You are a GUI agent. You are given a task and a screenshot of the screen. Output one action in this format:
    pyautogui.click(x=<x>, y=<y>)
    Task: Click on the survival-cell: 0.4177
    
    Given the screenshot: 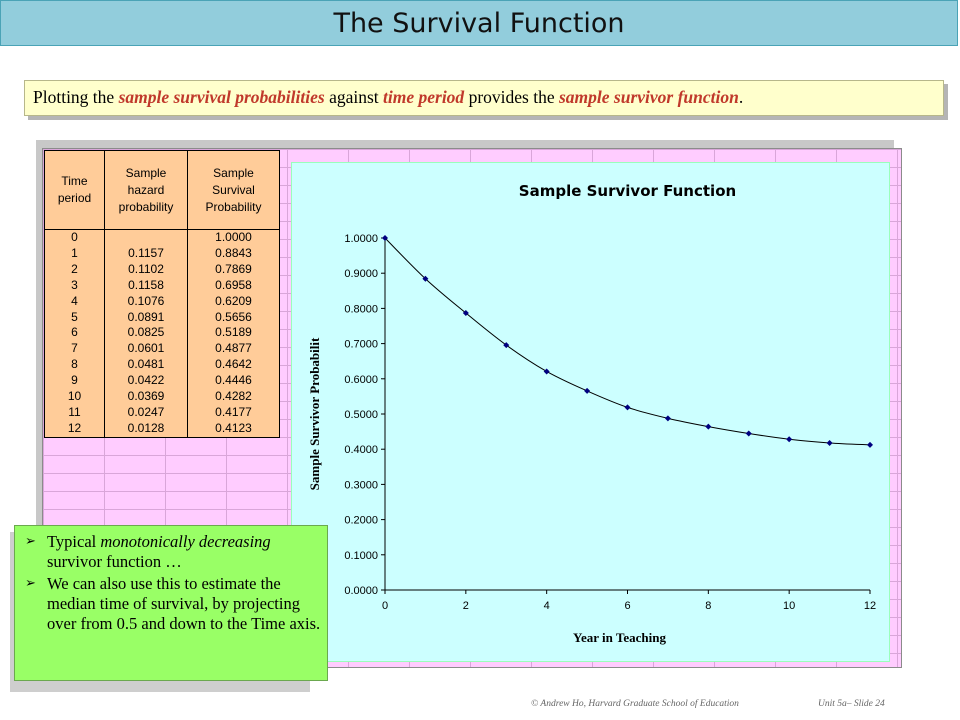 What is the action you would take?
    pyautogui.click(x=233, y=412)
    